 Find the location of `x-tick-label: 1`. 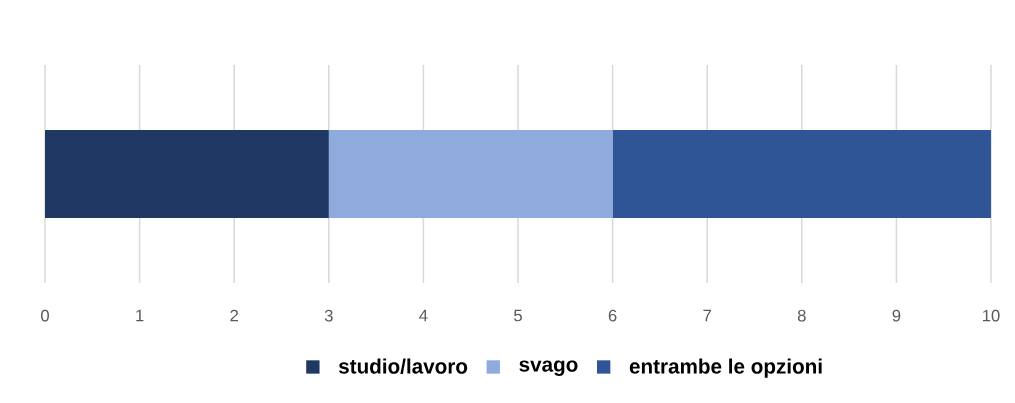

x-tick-label: 1 is located at coordinates (140, 315).